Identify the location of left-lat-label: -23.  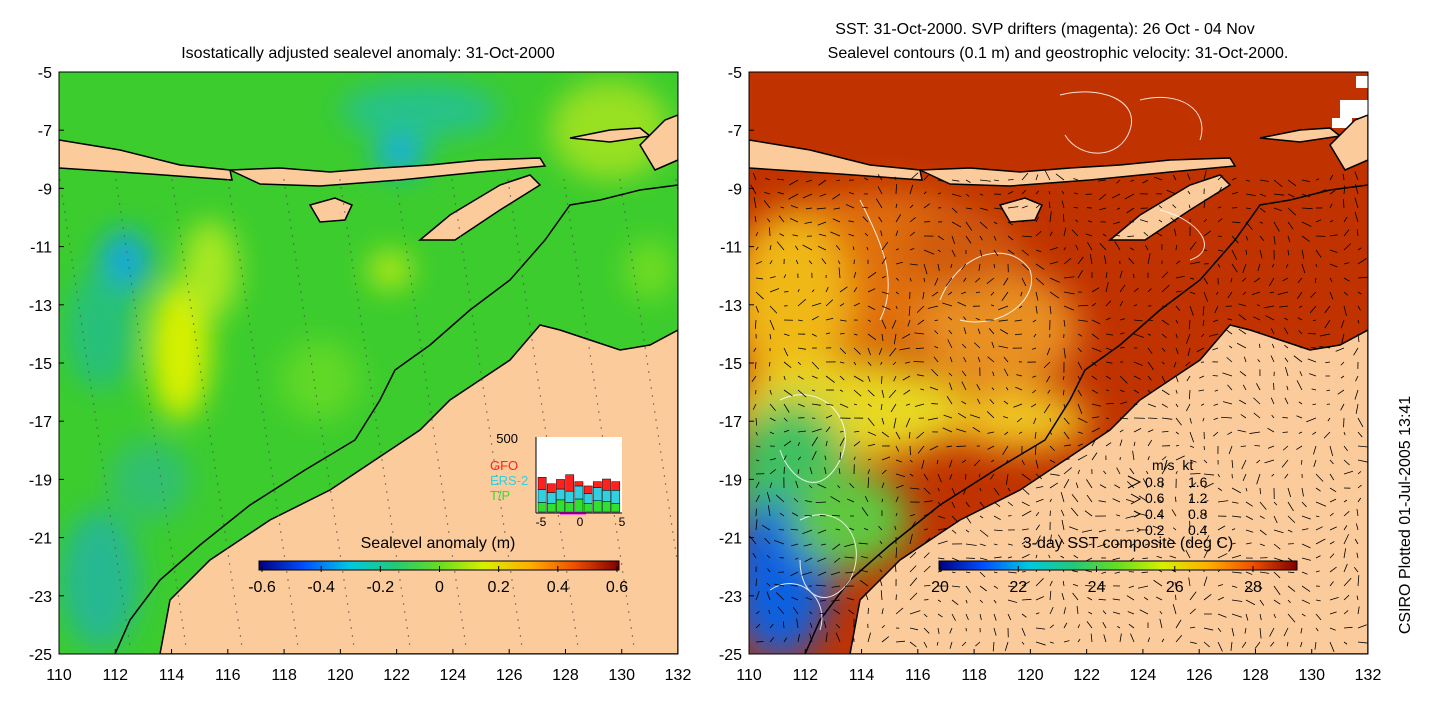
(40, 597).